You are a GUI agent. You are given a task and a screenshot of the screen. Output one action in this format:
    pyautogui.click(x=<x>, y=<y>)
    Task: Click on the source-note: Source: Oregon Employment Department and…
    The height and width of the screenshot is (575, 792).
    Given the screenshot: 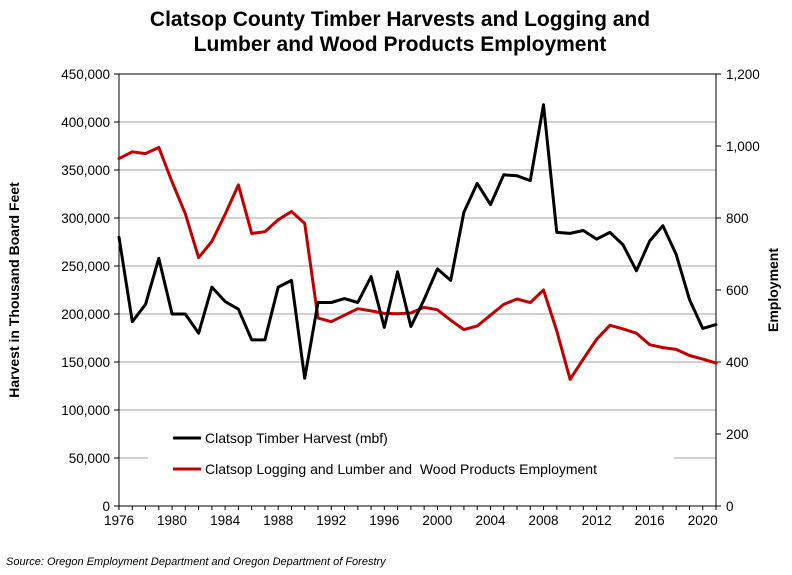 What is the action you would take?
    pyautogui.click(x=196, y=562)
    